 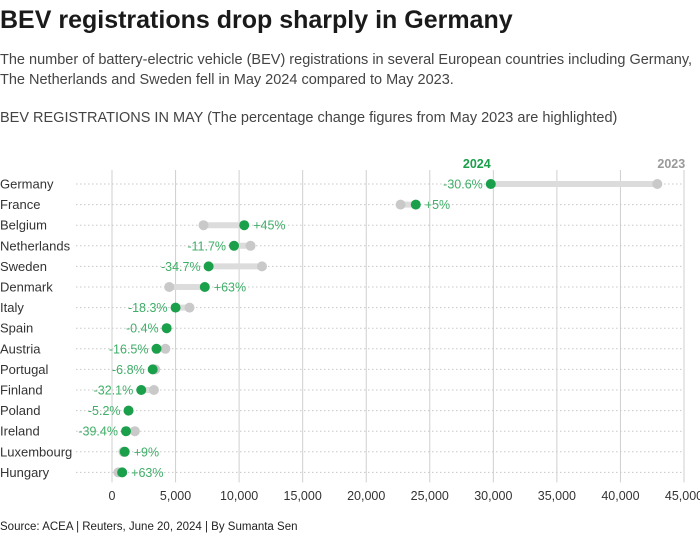 I want to click on change-label: -32.1%, so click(x=114, y=391).